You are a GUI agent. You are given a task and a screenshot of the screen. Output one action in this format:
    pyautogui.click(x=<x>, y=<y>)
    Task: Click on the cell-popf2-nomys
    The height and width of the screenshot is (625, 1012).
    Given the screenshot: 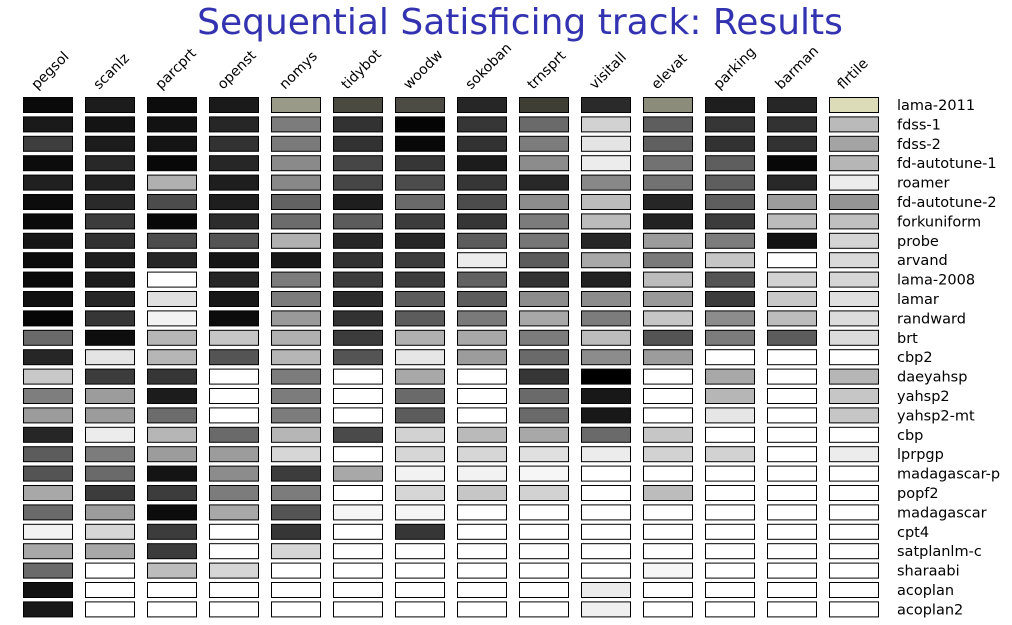 What is the action you would take?
    pyautogui.click(x=296, y=493)
    